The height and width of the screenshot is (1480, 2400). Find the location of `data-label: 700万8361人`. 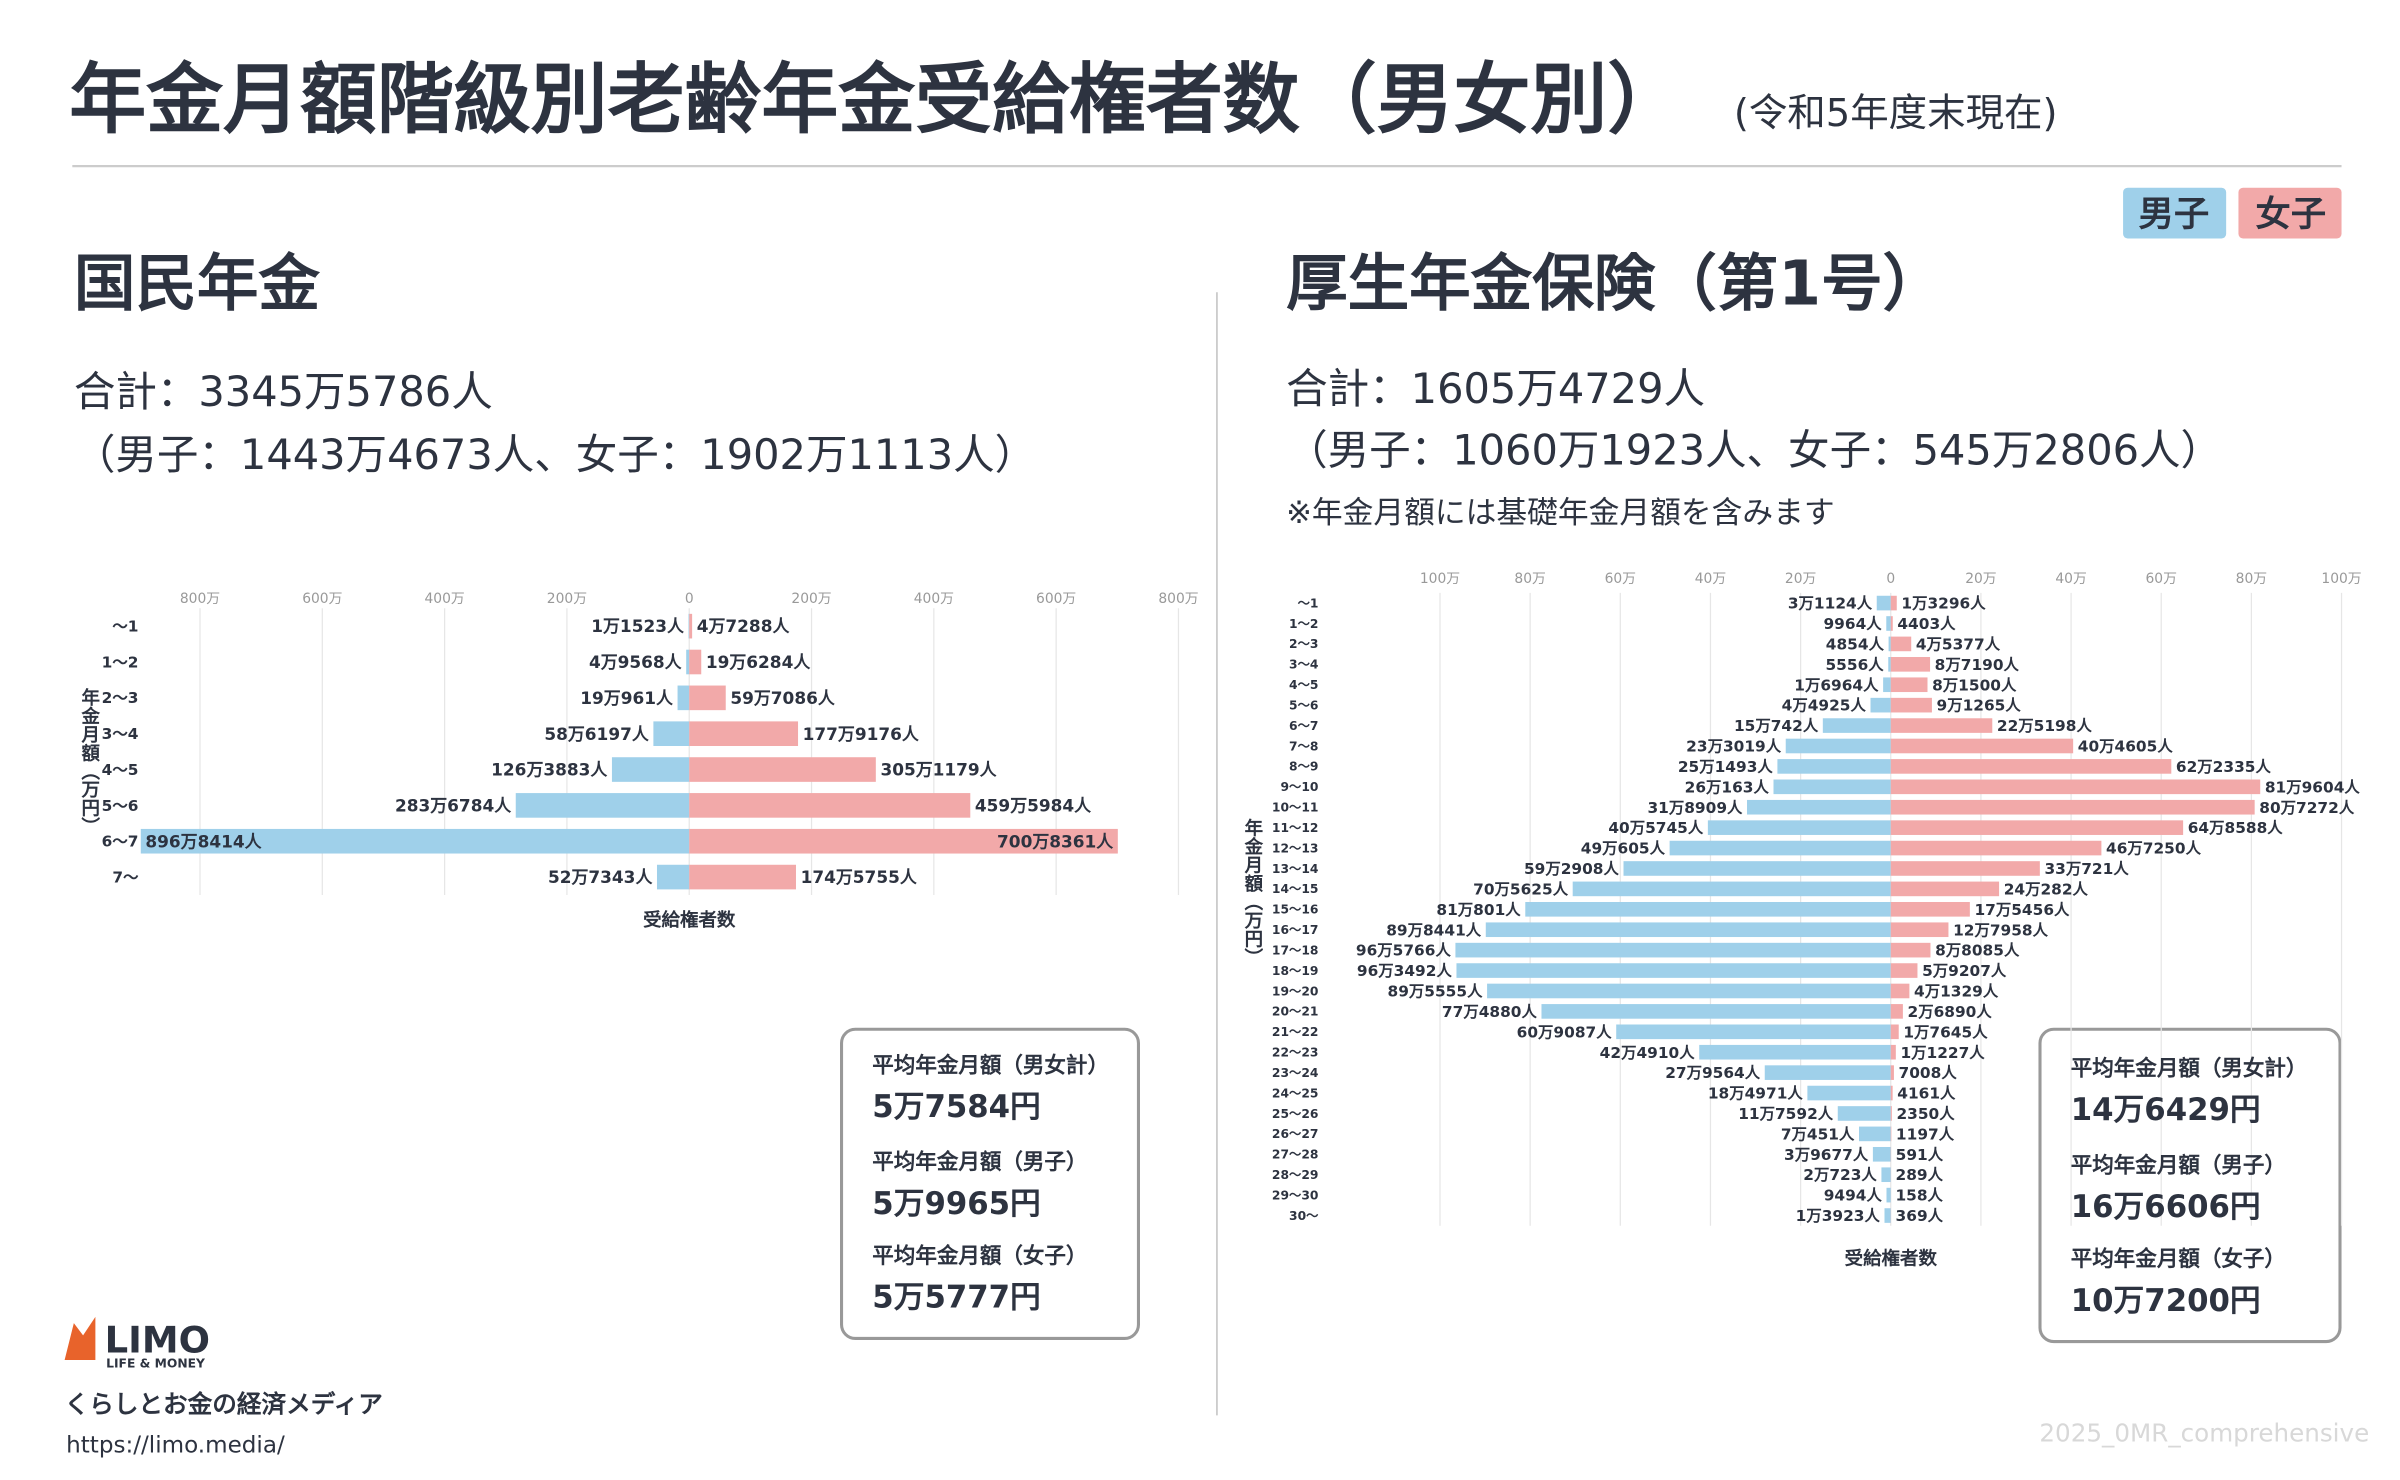

data-label: 700万8361人 is located at coordinates (1055, 841).